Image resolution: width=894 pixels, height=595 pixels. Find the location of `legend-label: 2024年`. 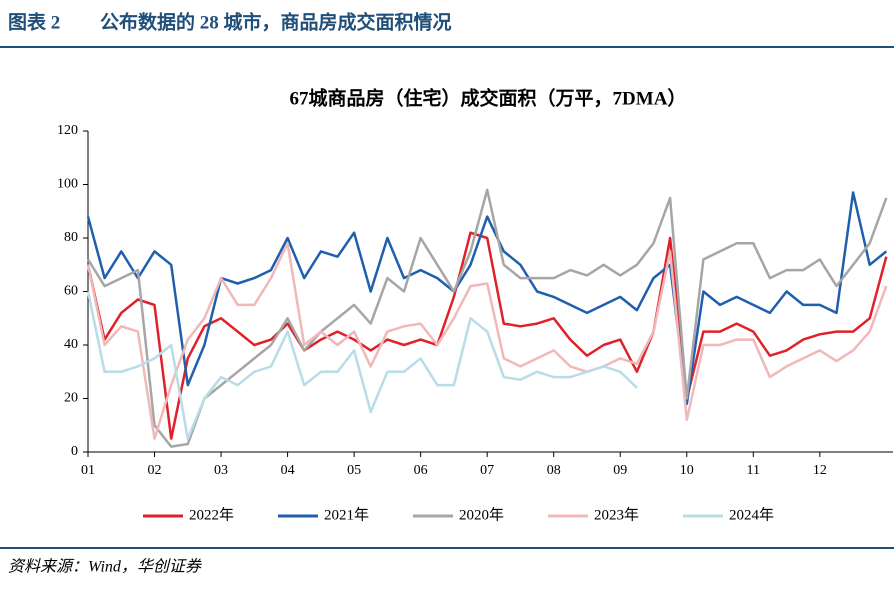

legend-label: 2024年 is located at coordinates (751, 514).